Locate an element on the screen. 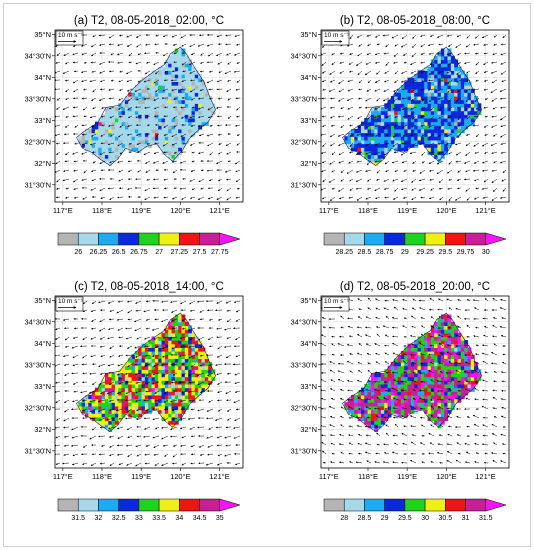  lat-tick-label: 32°30'N is located at coordinates (303, 407).